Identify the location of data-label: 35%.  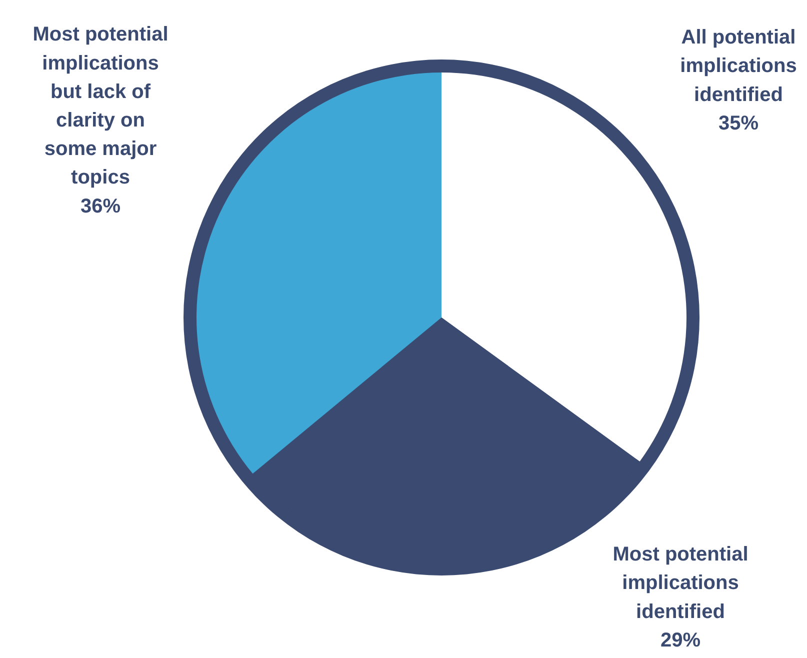
(738, 123).